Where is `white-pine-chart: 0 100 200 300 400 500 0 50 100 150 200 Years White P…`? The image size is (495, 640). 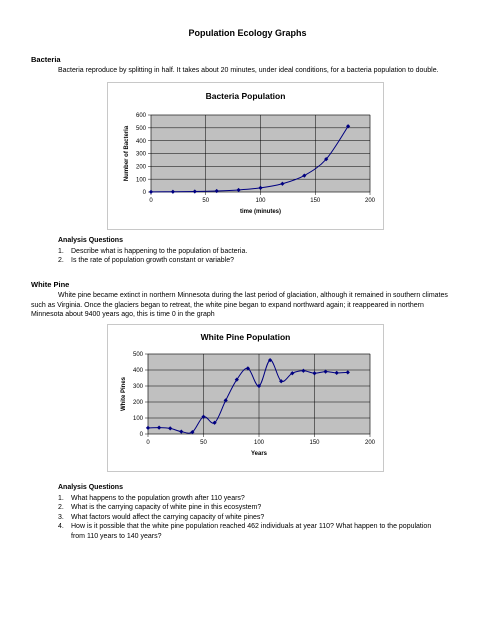
white-pine-chart: 0 100 200 300 400 500 0 50 100 150 200 Years White P… is located at coordinates (248, 404).